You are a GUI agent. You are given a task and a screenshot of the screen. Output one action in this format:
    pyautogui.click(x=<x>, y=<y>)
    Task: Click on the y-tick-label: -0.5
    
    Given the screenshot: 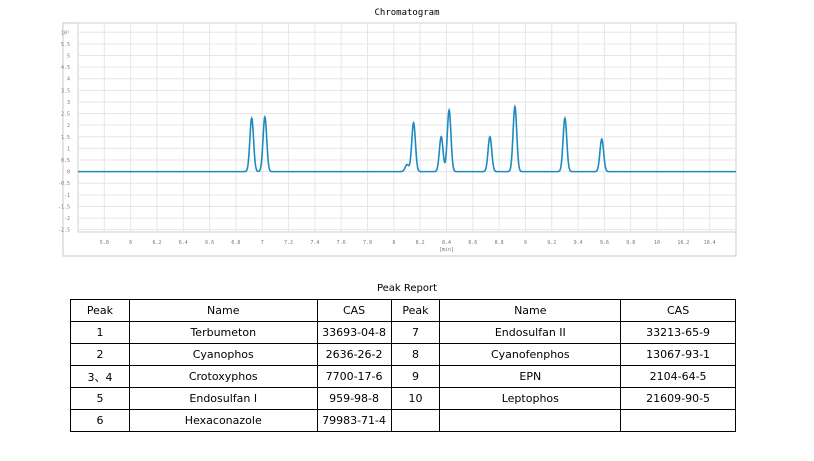 What is the action you would take?
    pyautogui.click(x=64, y=184)
    